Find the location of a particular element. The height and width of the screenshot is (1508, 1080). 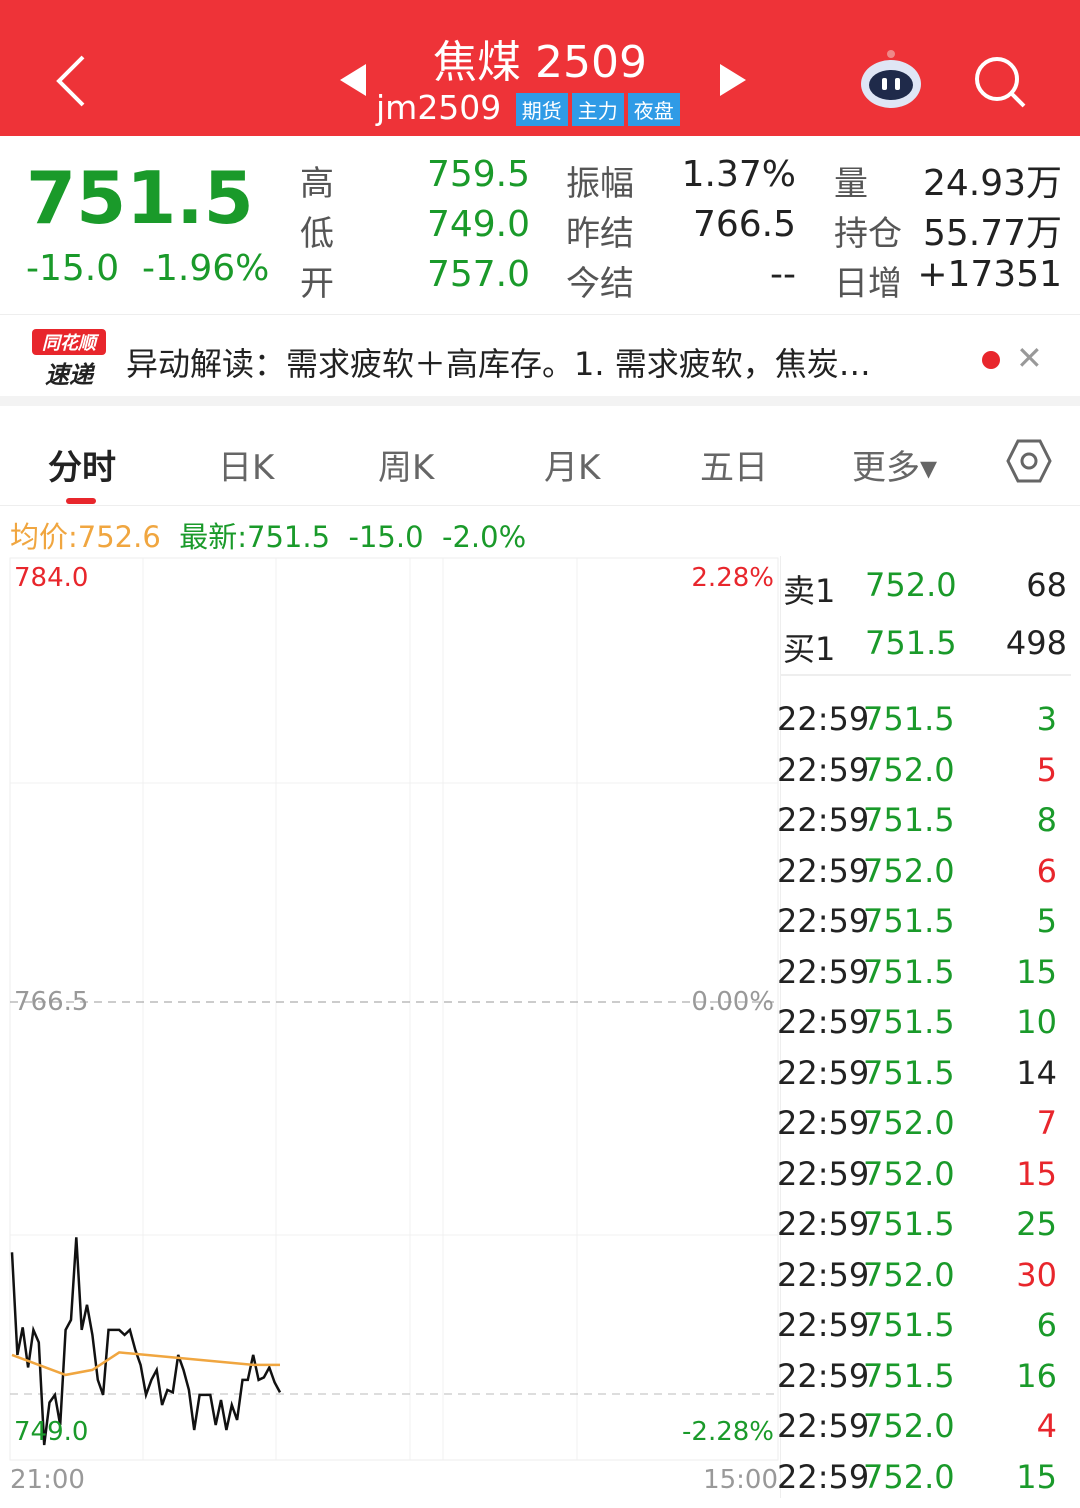

ytick-right-top: 2.28% is located at coordinates (732, 578).